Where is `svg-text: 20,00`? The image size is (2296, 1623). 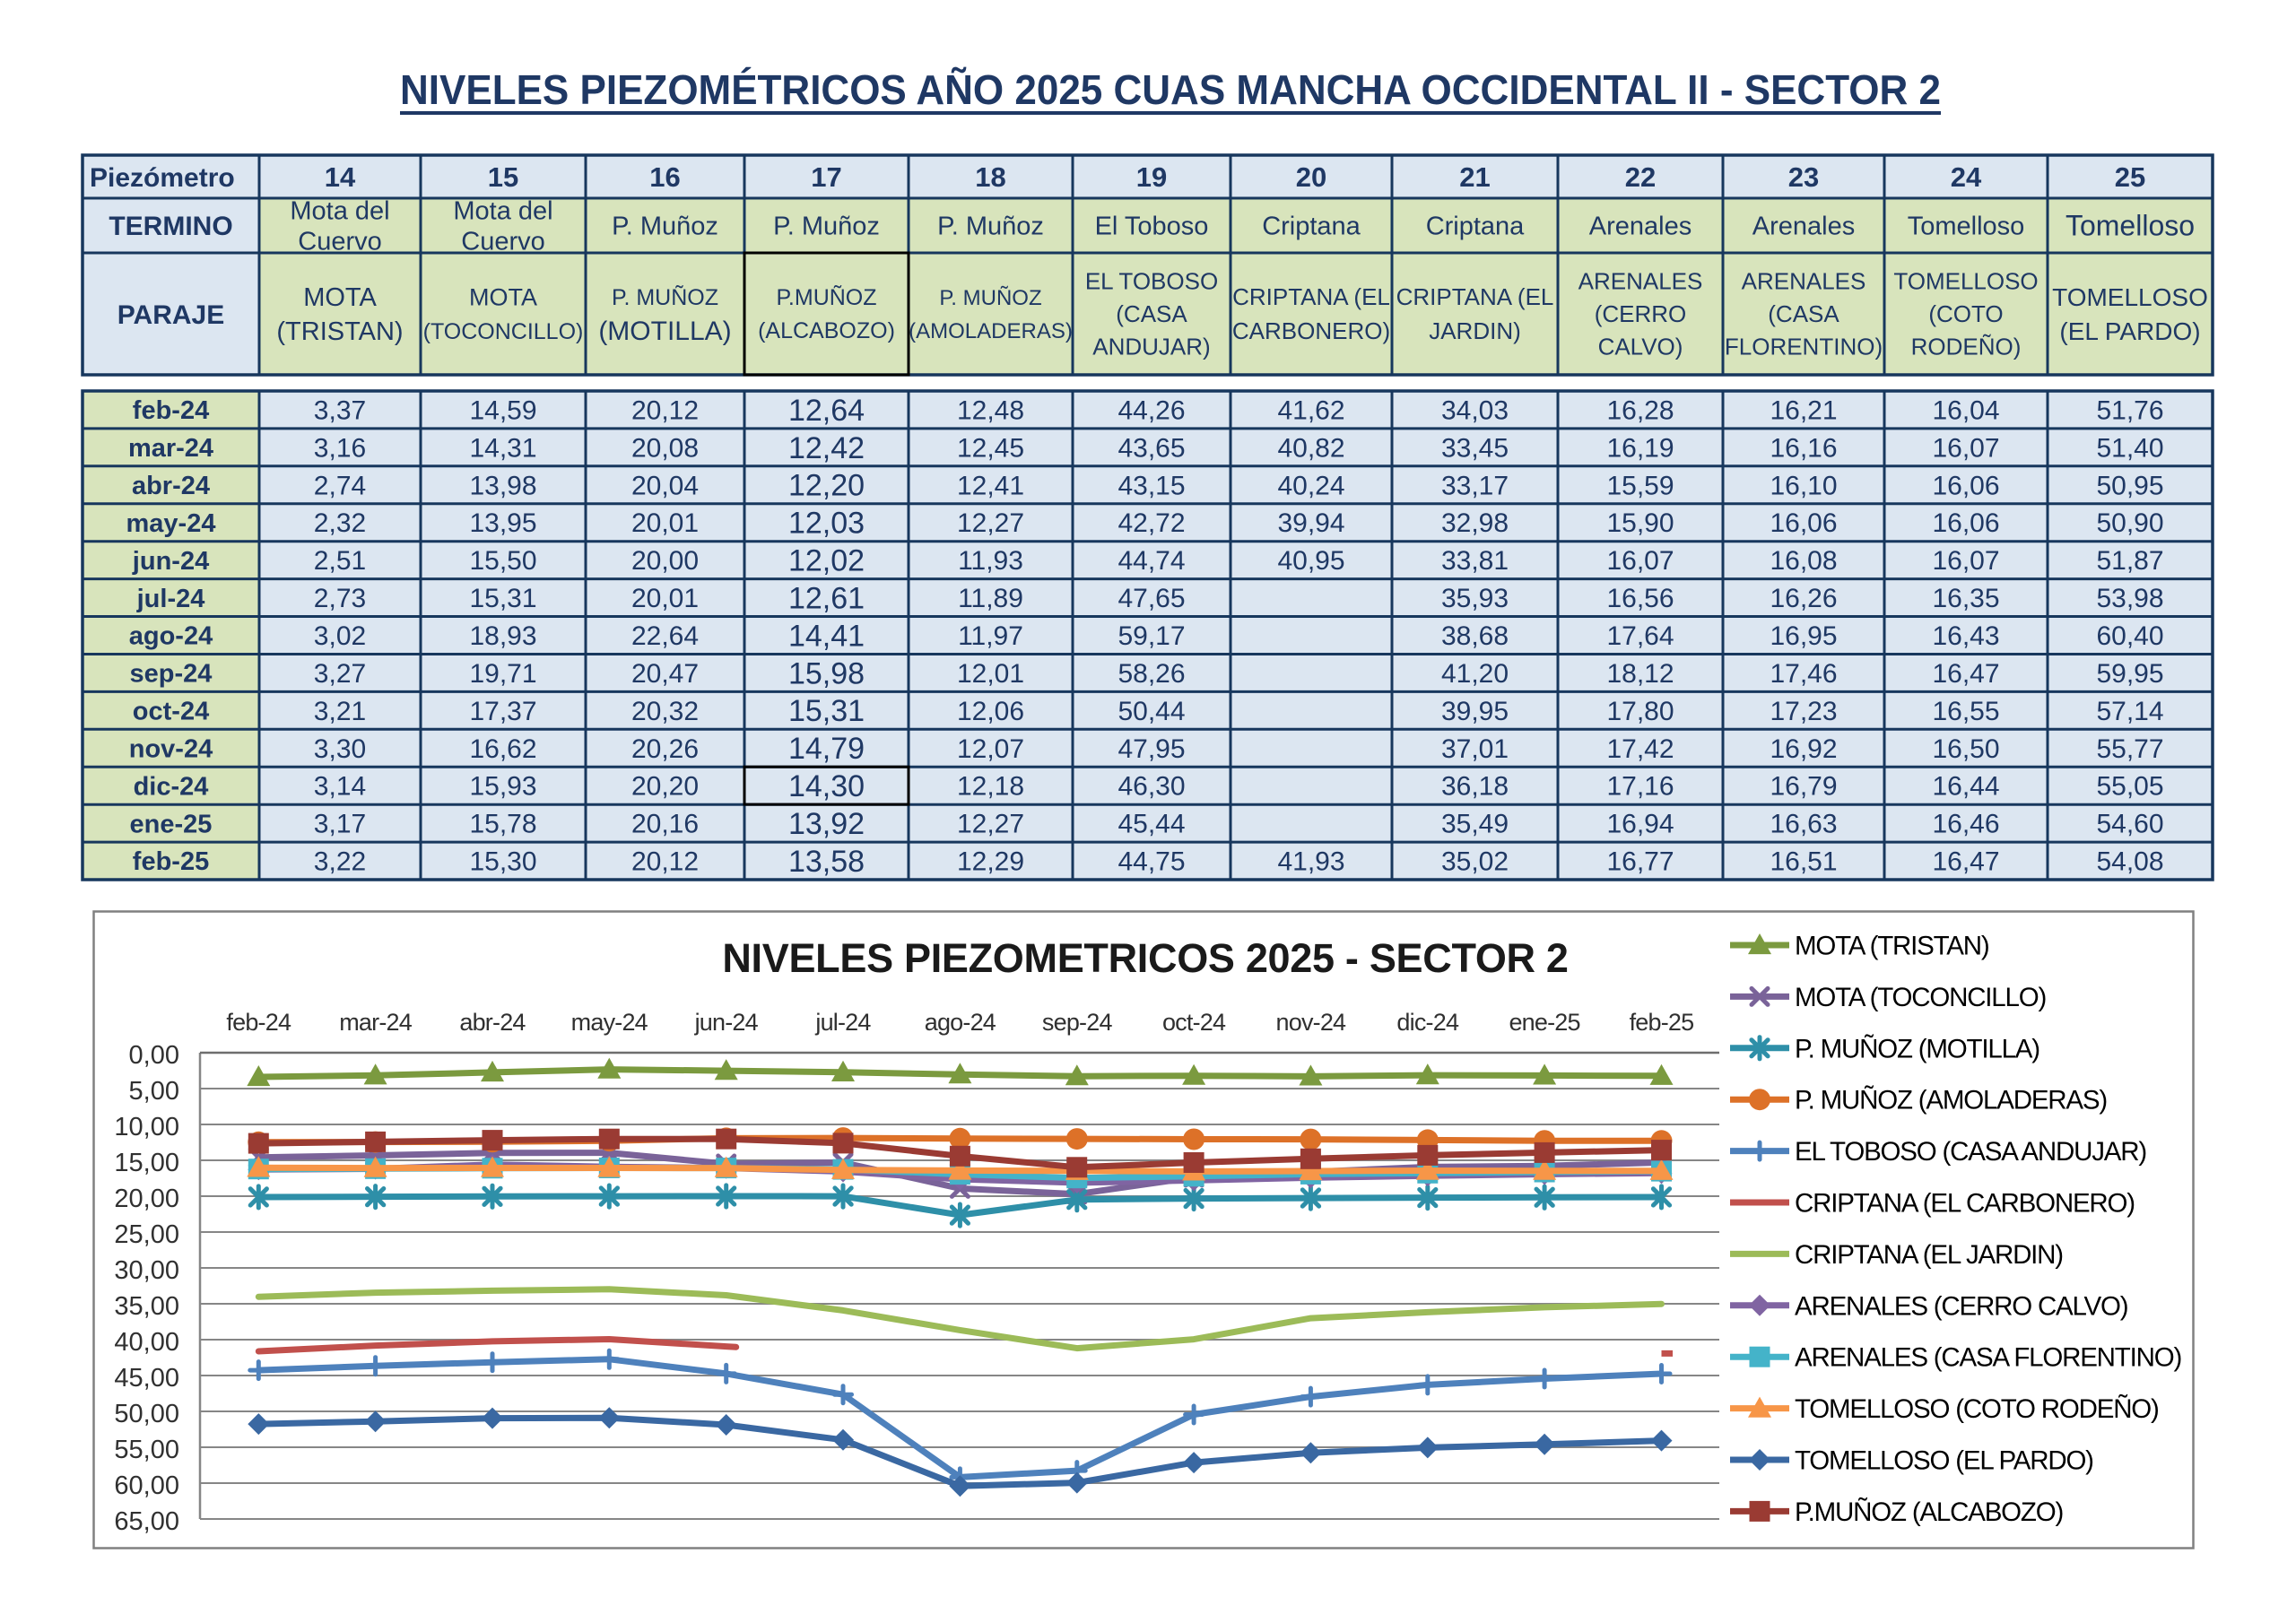
svg-text: 20,00 is located at coordinates (665, 561).